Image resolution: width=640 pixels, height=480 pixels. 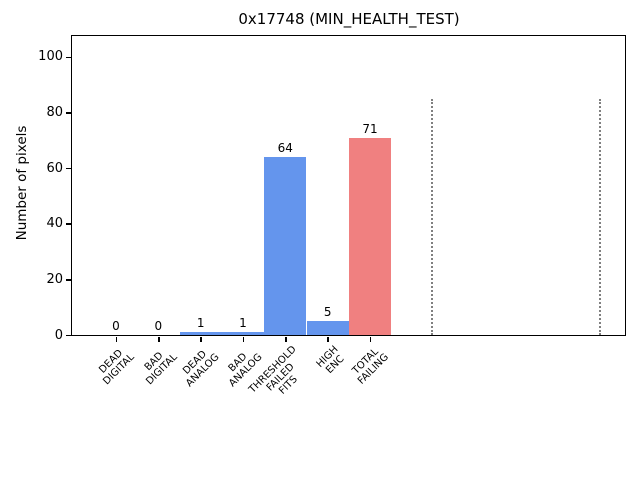 What do you see at coordinates (54, 279) in the screenshot?
I see `y-tick-label: 20` at bounding box center [54, 279].